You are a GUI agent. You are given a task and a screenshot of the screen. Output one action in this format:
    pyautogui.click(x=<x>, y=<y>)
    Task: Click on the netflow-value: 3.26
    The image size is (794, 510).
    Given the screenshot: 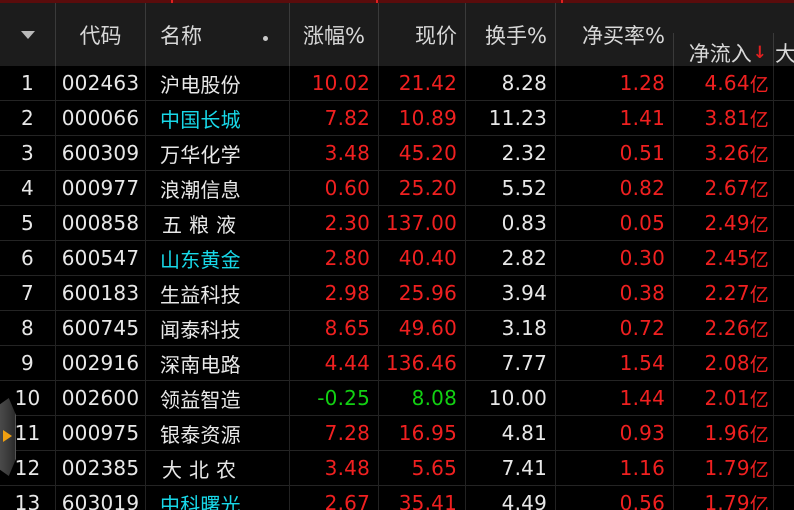 What is the action you would take?
    pyautogui.click(x=727, y=153)
    